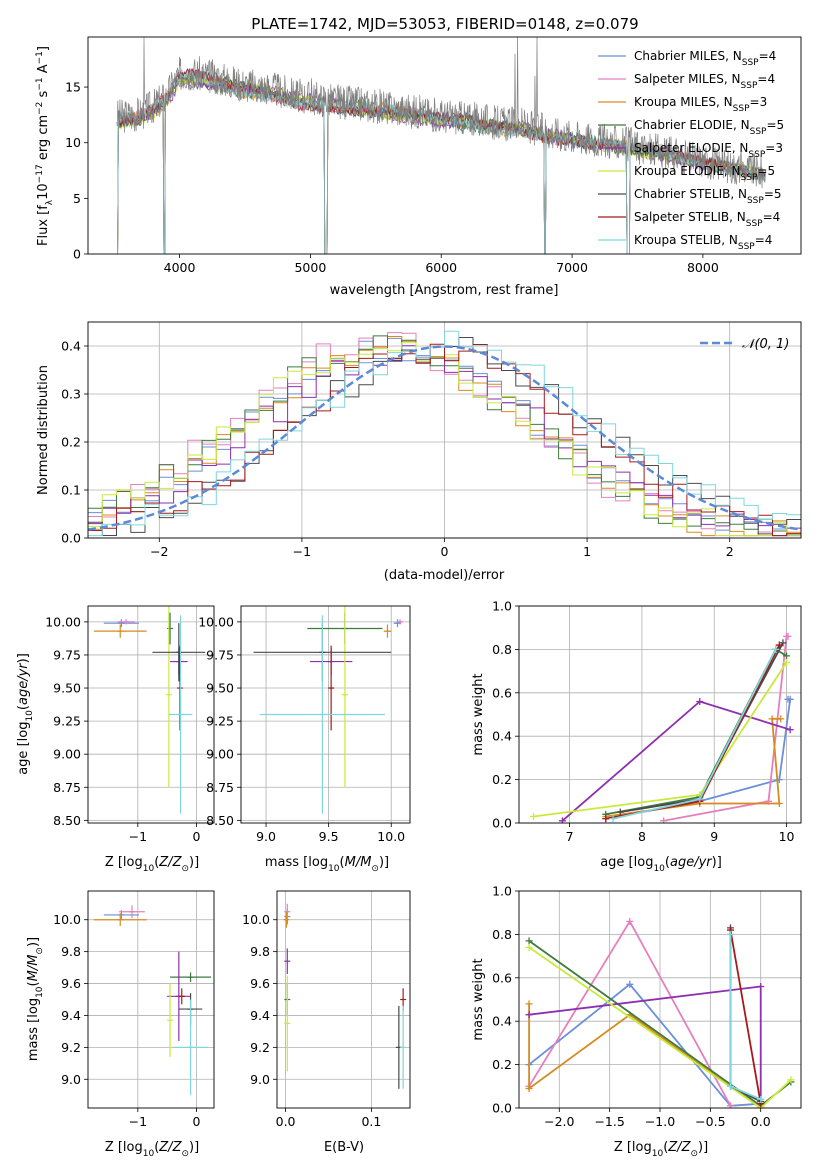 This screenshot has height=1170, width=819. I want to click on y-tick-label: 9.75, so click(220, 654).